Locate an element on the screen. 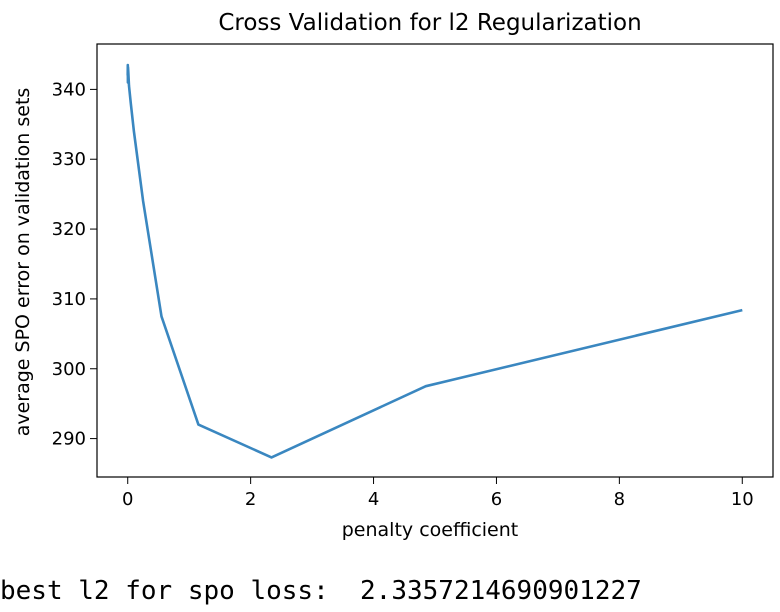  x-tick-label: 10 is located at coordinates (742, 499).